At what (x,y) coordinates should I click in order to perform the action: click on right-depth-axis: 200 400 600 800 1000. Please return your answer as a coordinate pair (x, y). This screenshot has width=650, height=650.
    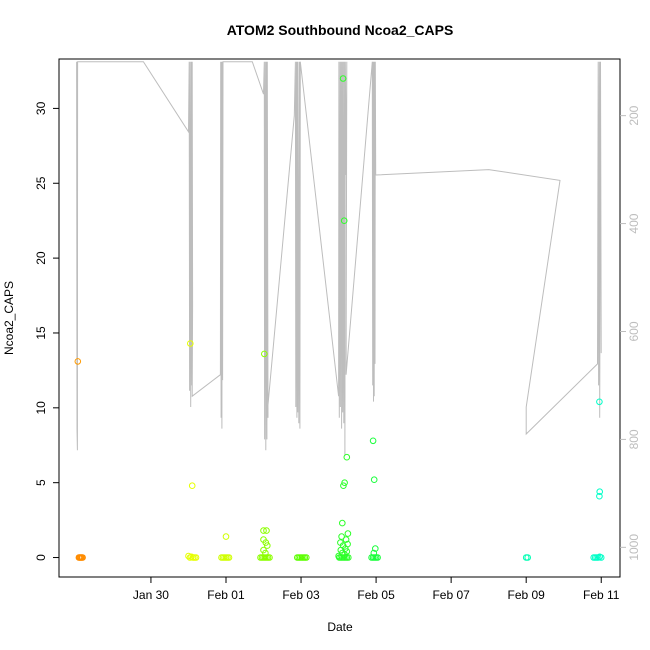
    Looking at the image, I should click on (630, 333).